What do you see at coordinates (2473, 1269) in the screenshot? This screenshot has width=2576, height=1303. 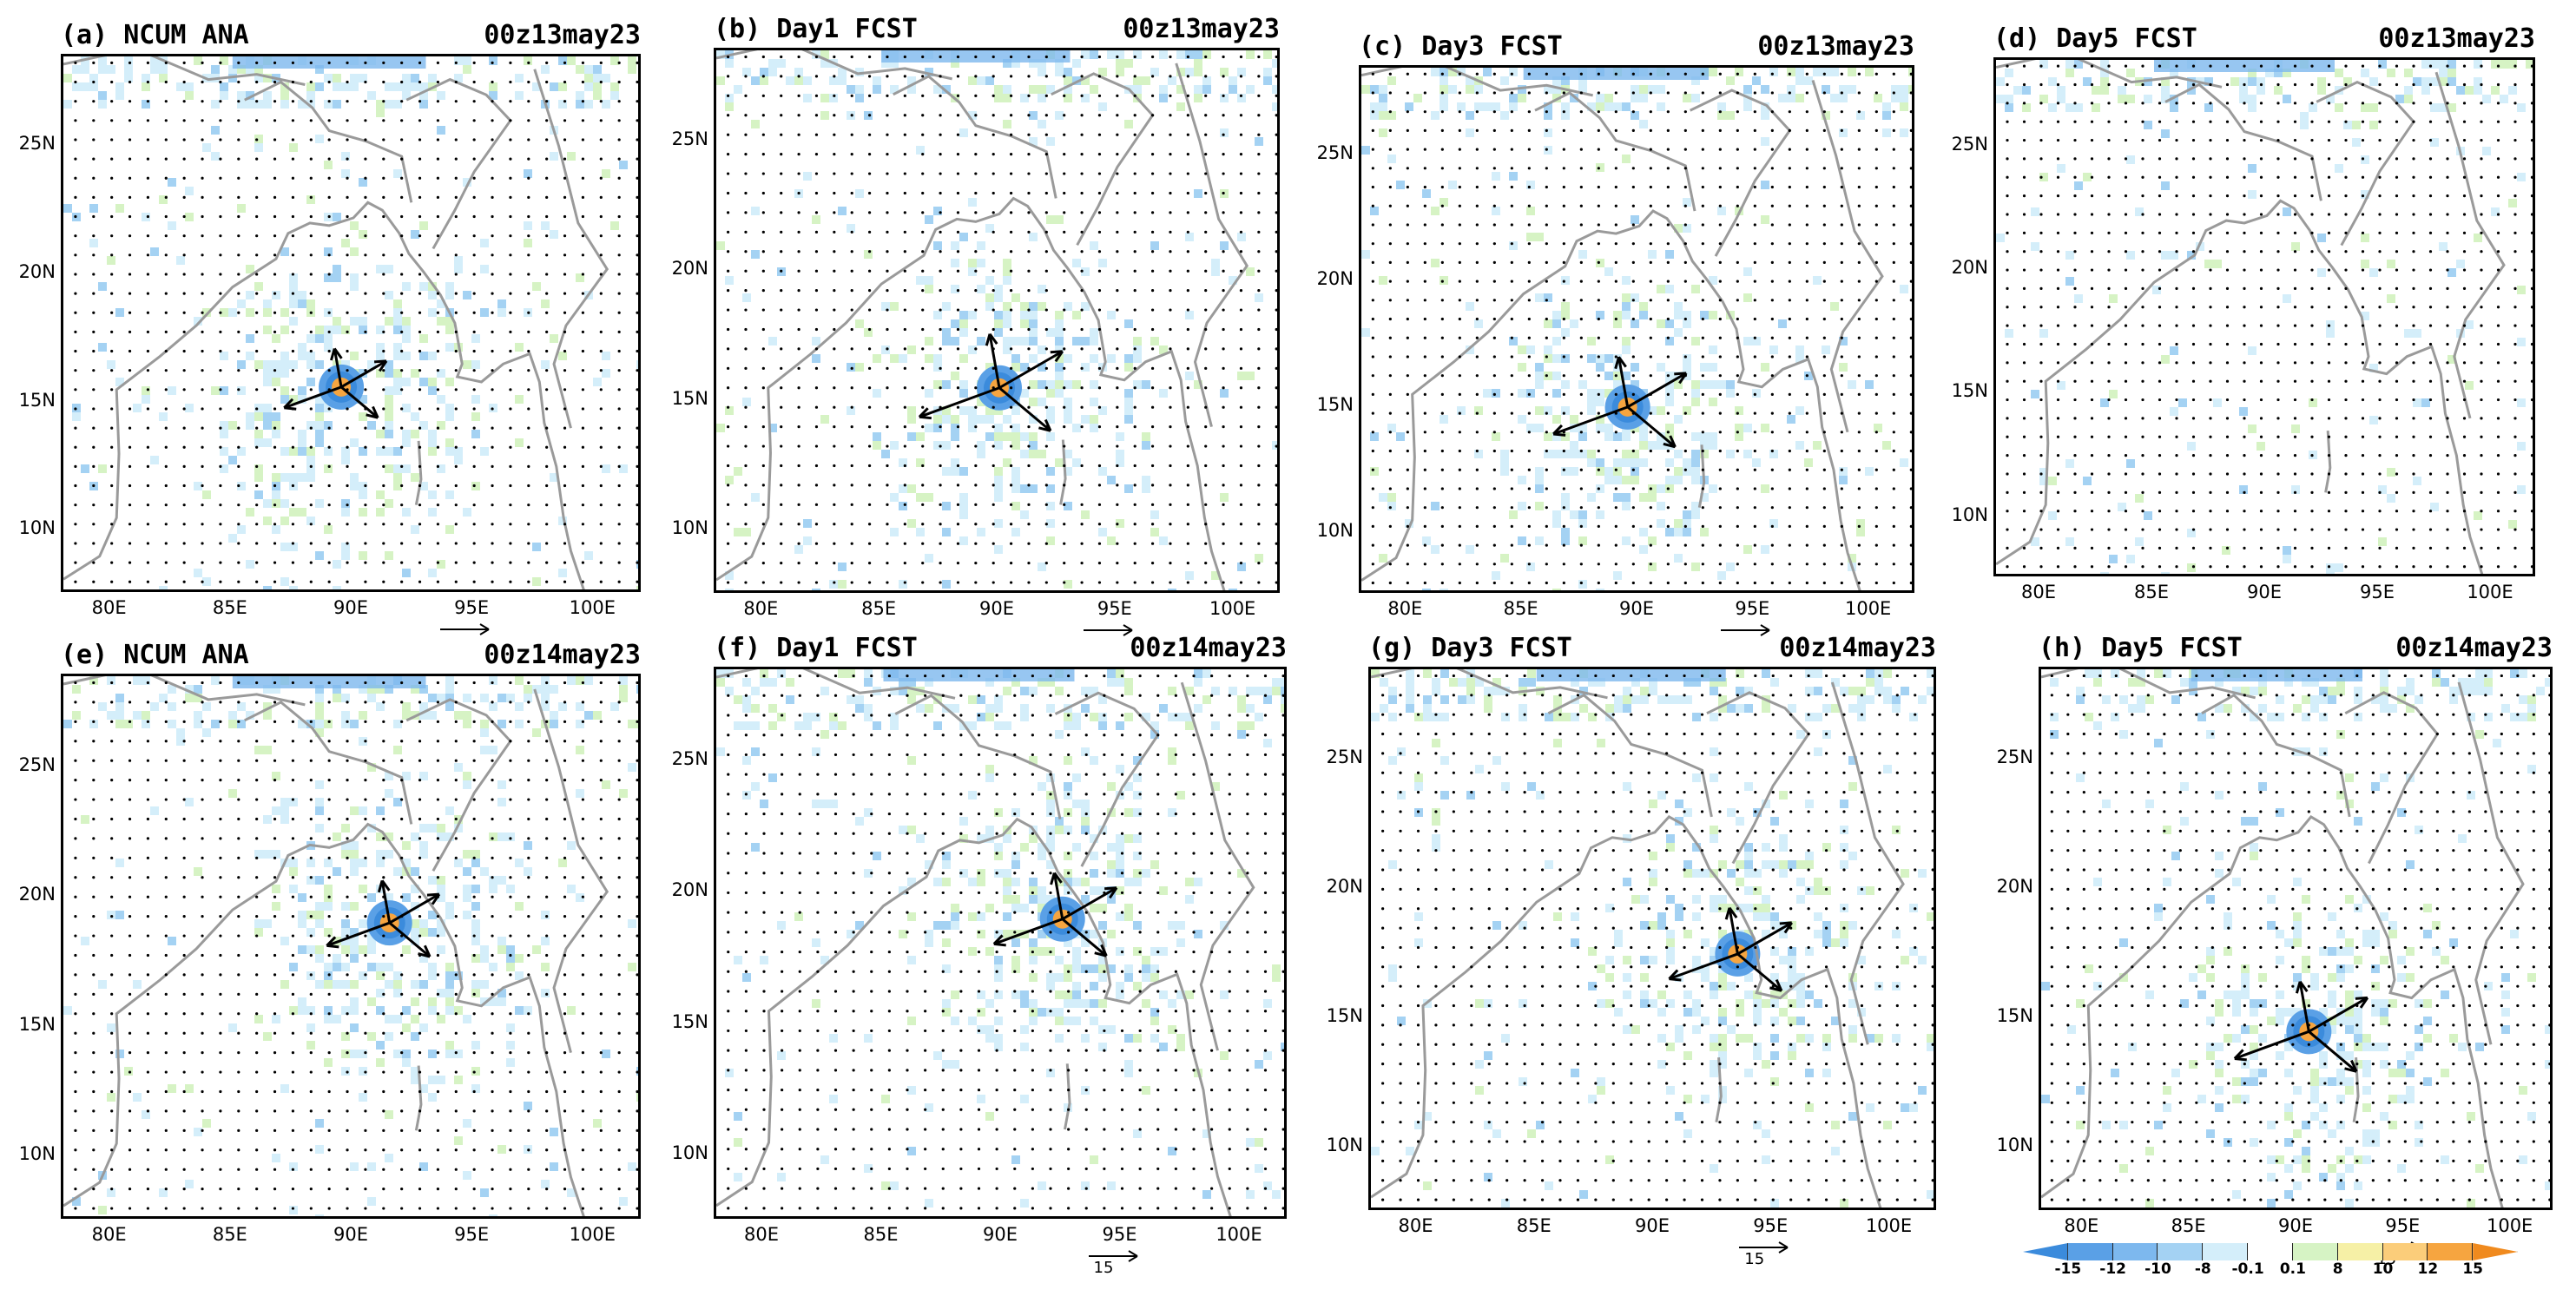 I see `colorbar-label: 15` at bounding box center [2473, 1269].